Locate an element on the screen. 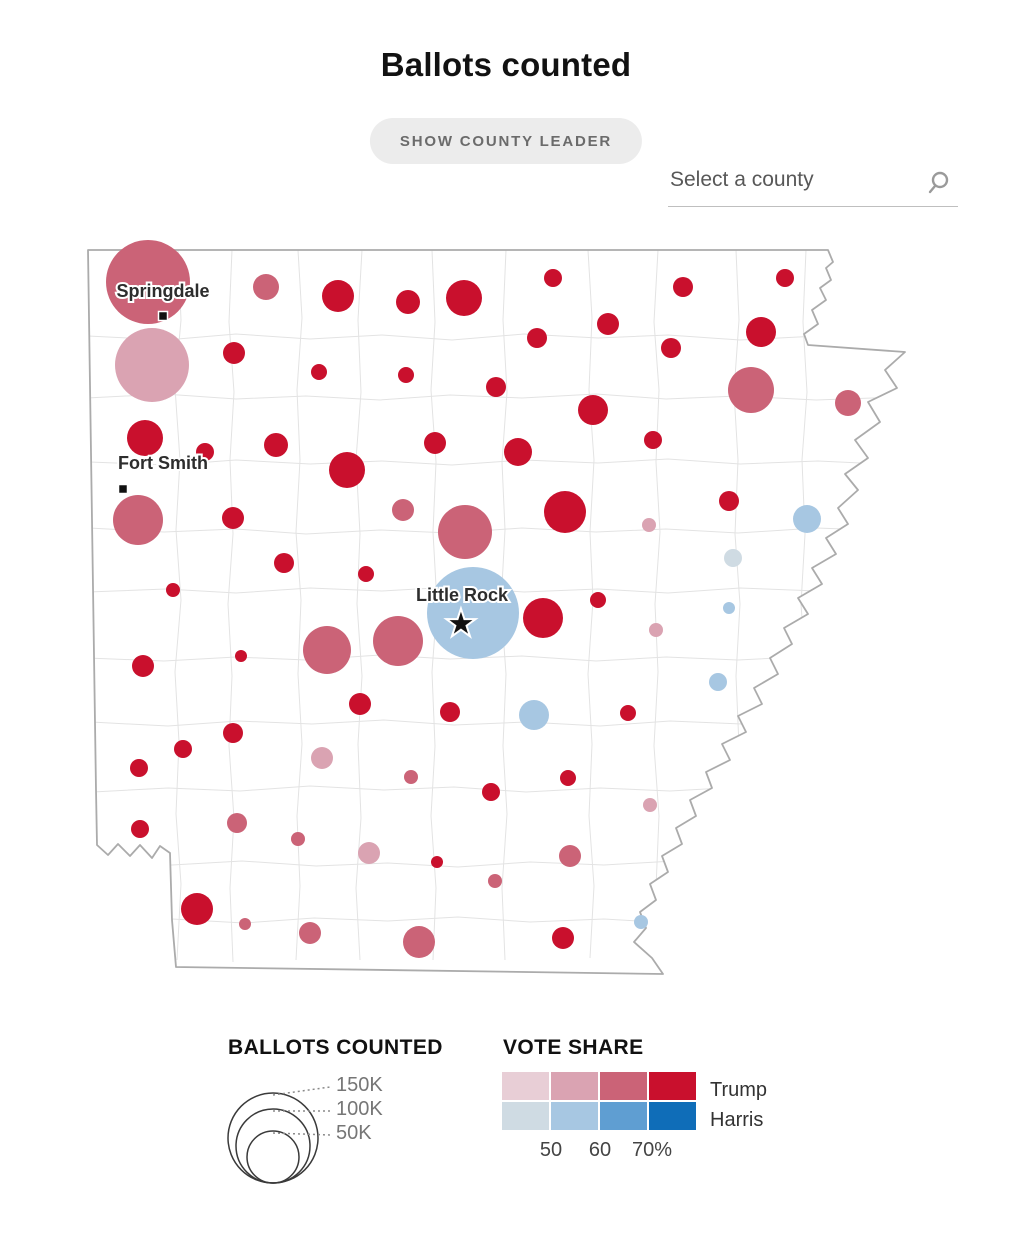 Image resolution: width=1012 pixels, height=1242 pixels. size-legend: BALLOTS COUNTED 150K 100K 50K is located at coordinates (335, 1110).